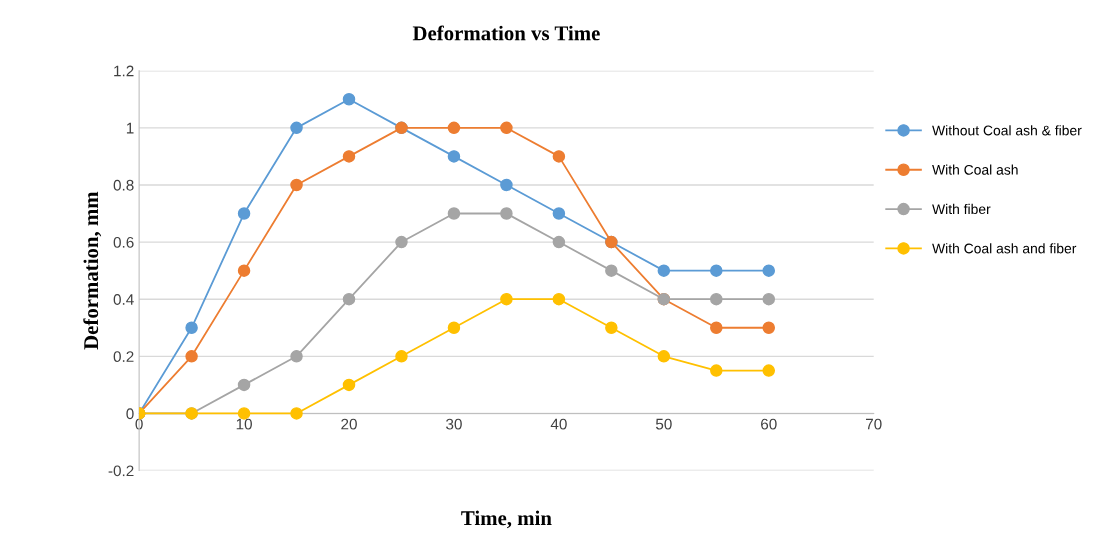 The height and width of the screenshot is (544, 1113). I want to click on x-tick-label: 10, so click(244, 424).